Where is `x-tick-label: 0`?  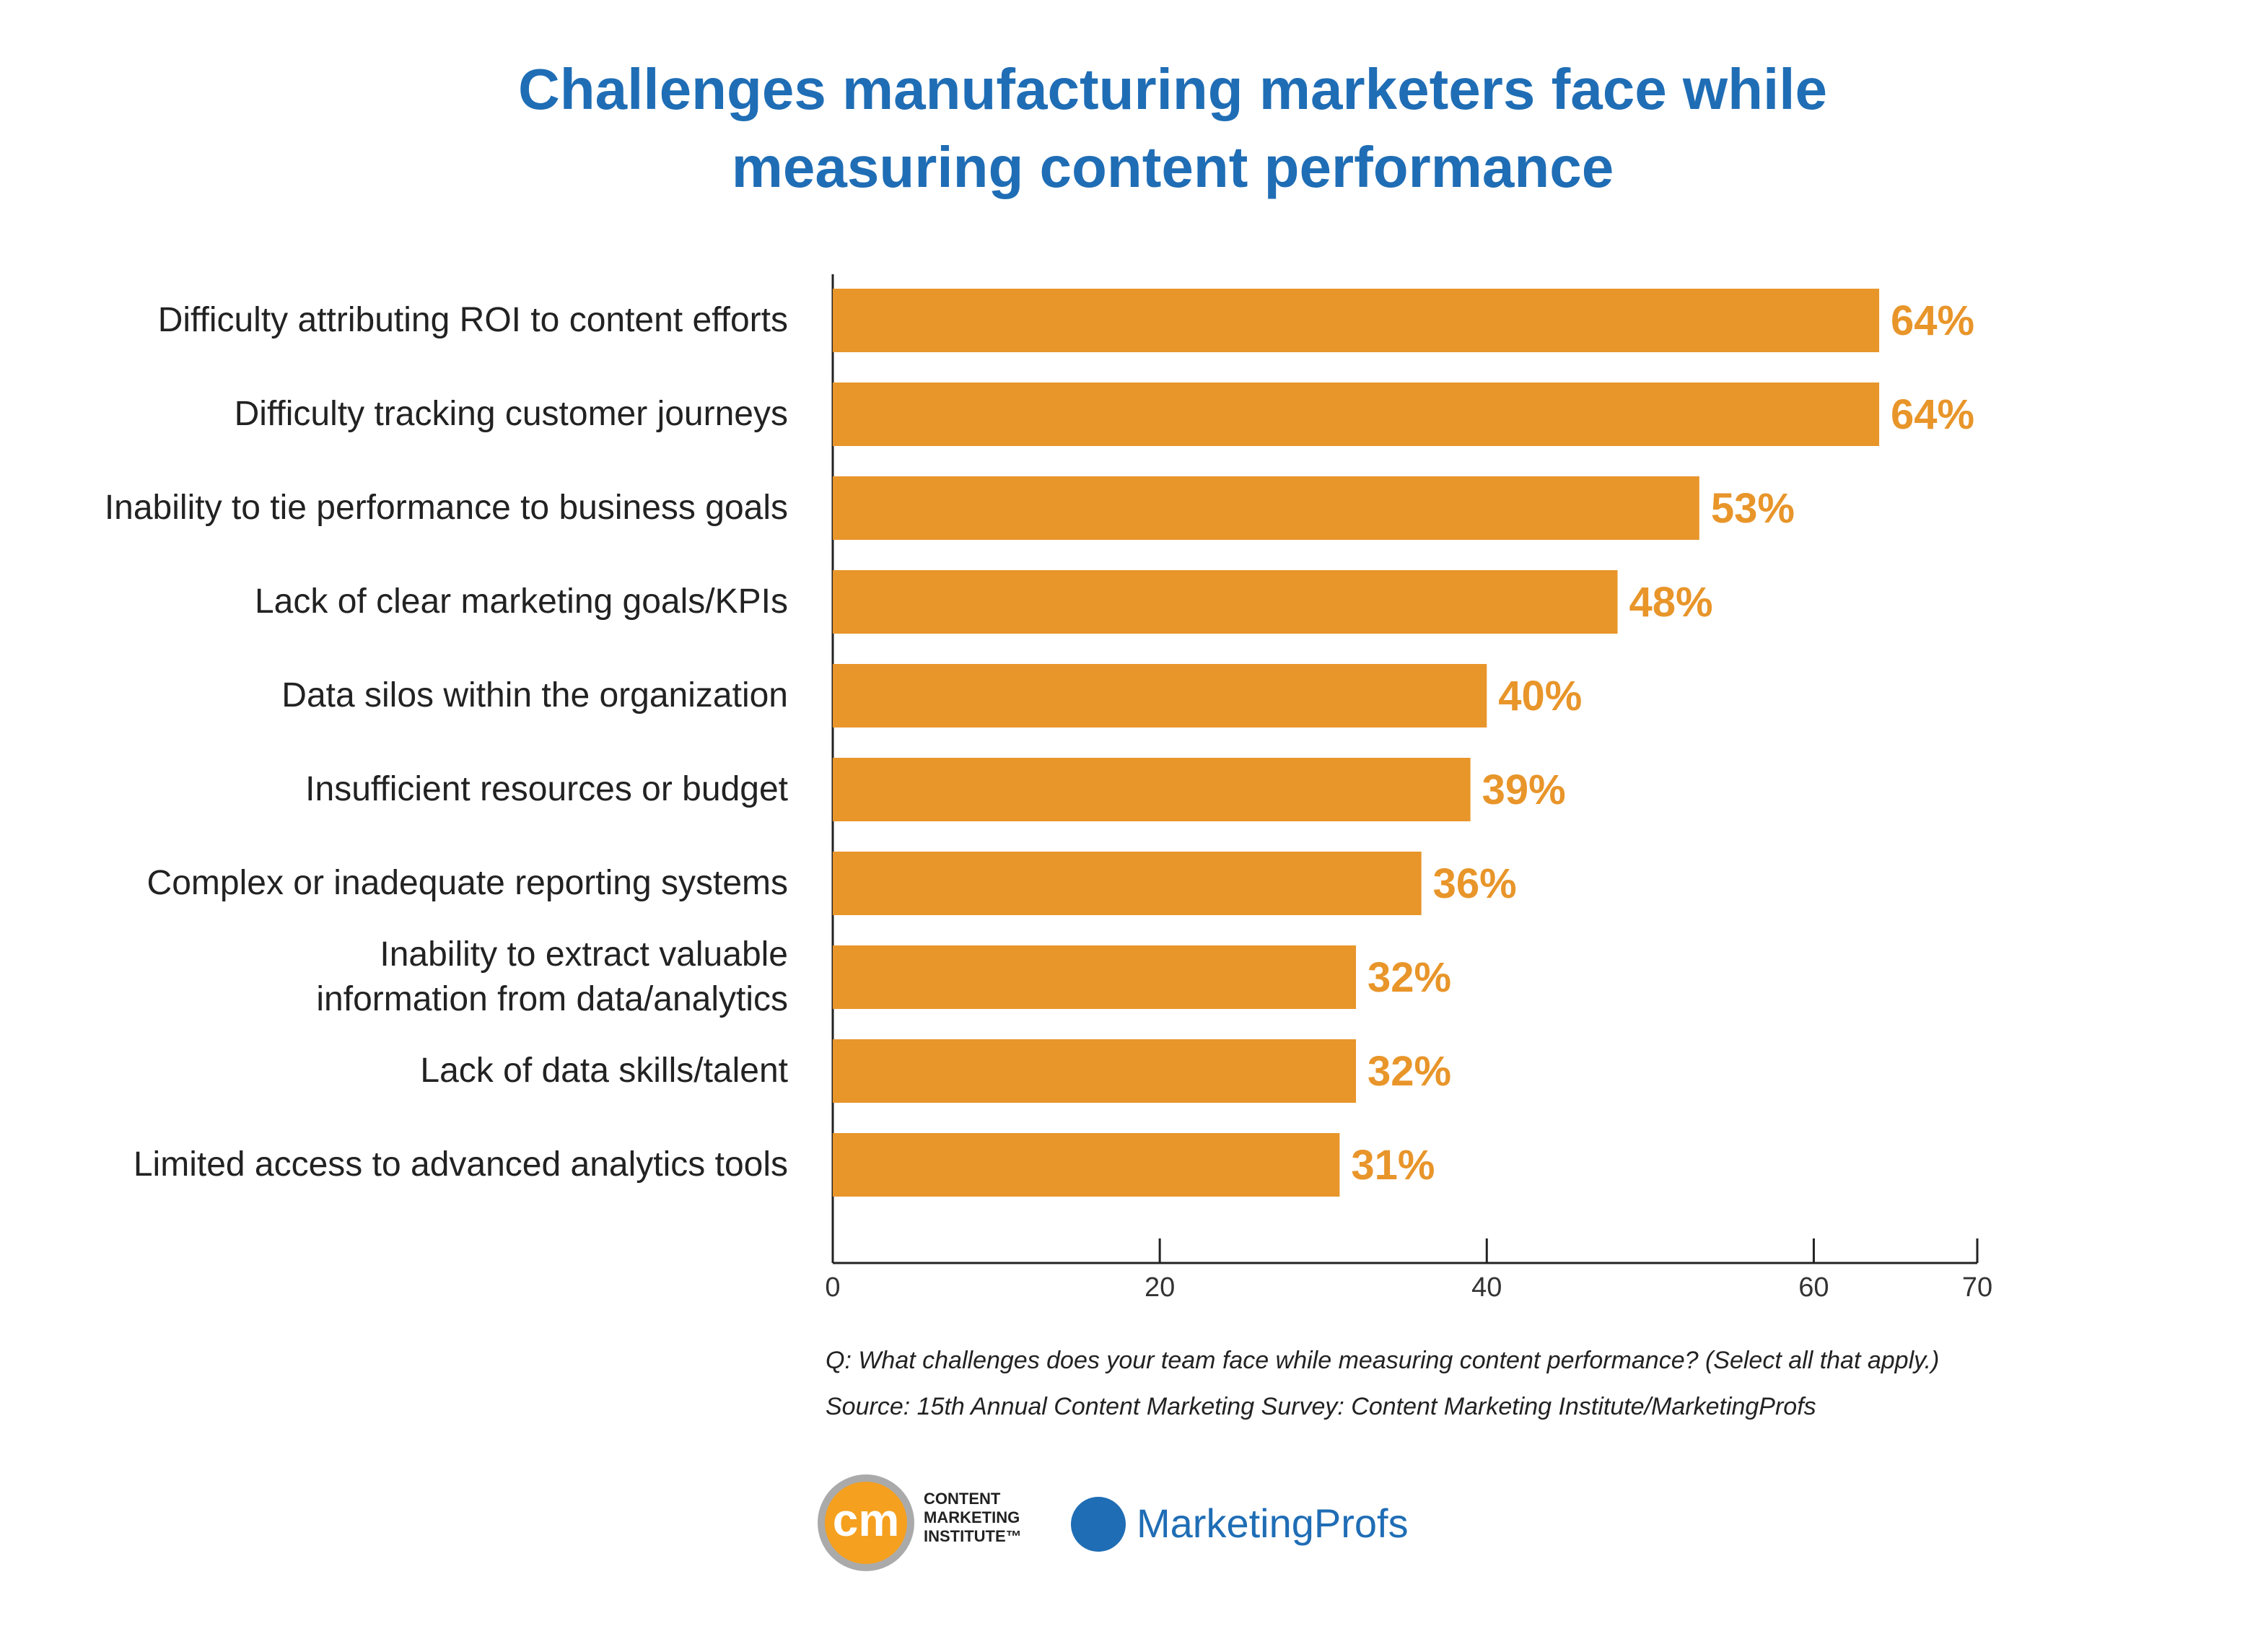
x-tick-label: 0 is located at coordinates (833, 1287).